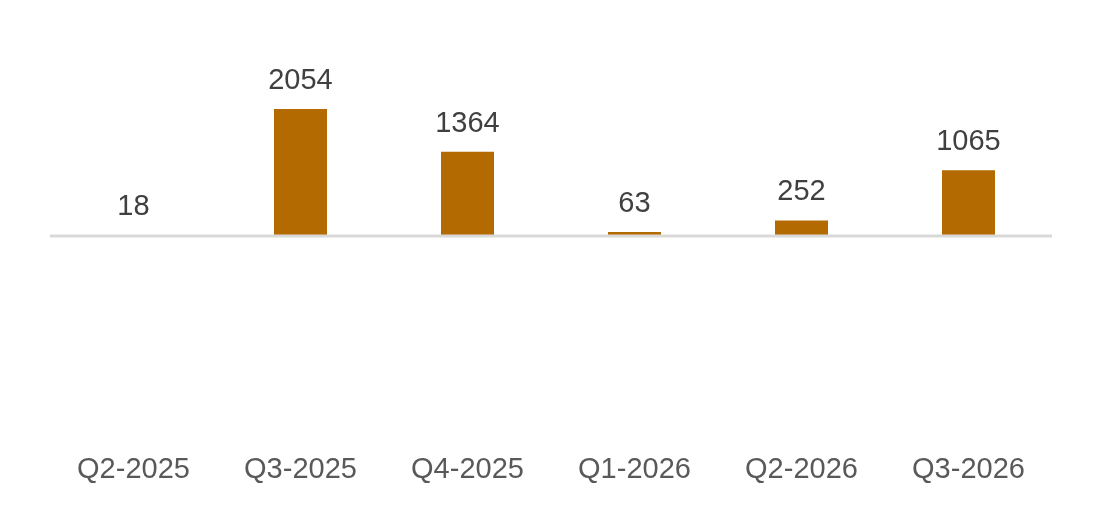 The height and width of the screenshot is (520, 1102). What do you see at coordinates (133, 468) in the screenshot?
I see `x-tick-label: Q2-2025` at bounding box center [133, 468].